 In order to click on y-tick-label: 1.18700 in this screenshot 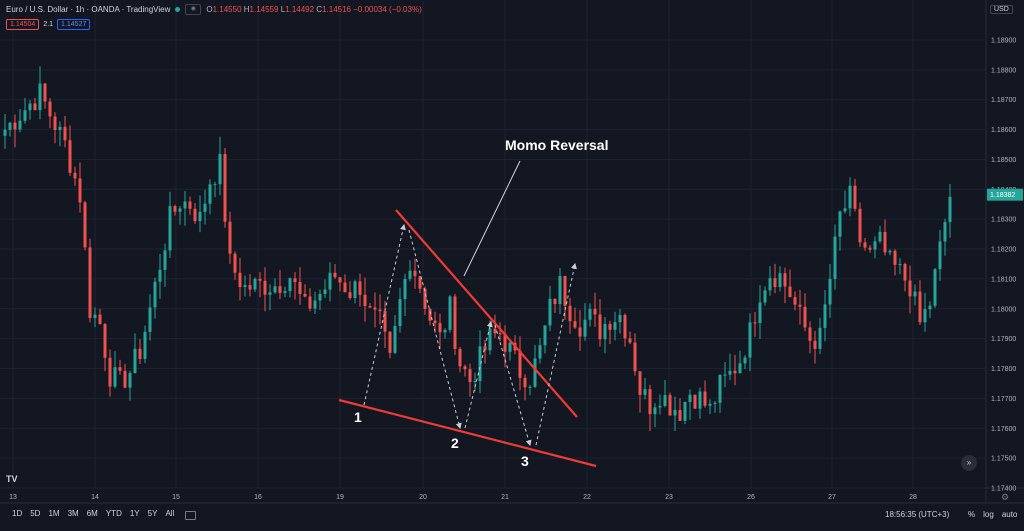, I will do `click(1003, 100)`.